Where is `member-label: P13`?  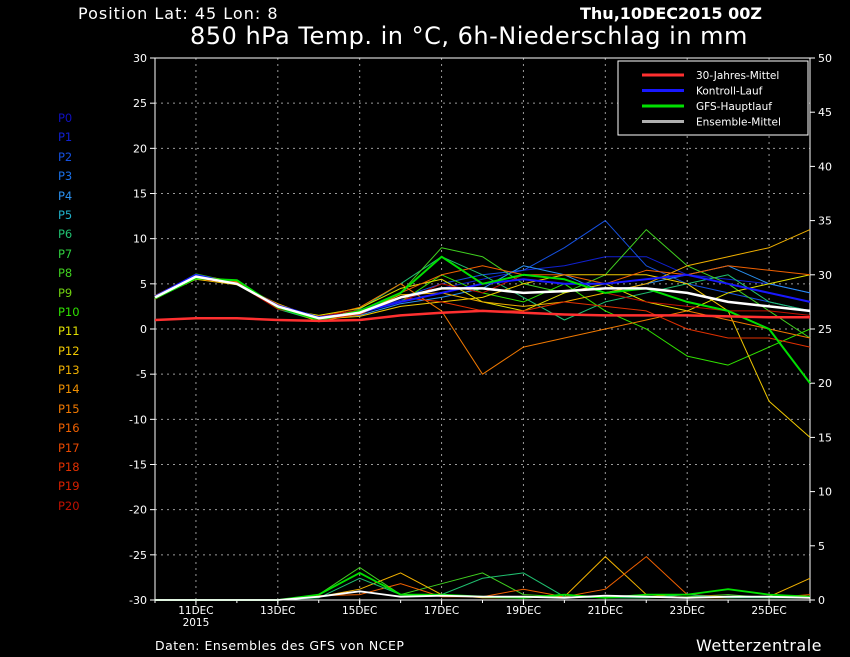 member-label: P13 is located at coordinates (69, 370).